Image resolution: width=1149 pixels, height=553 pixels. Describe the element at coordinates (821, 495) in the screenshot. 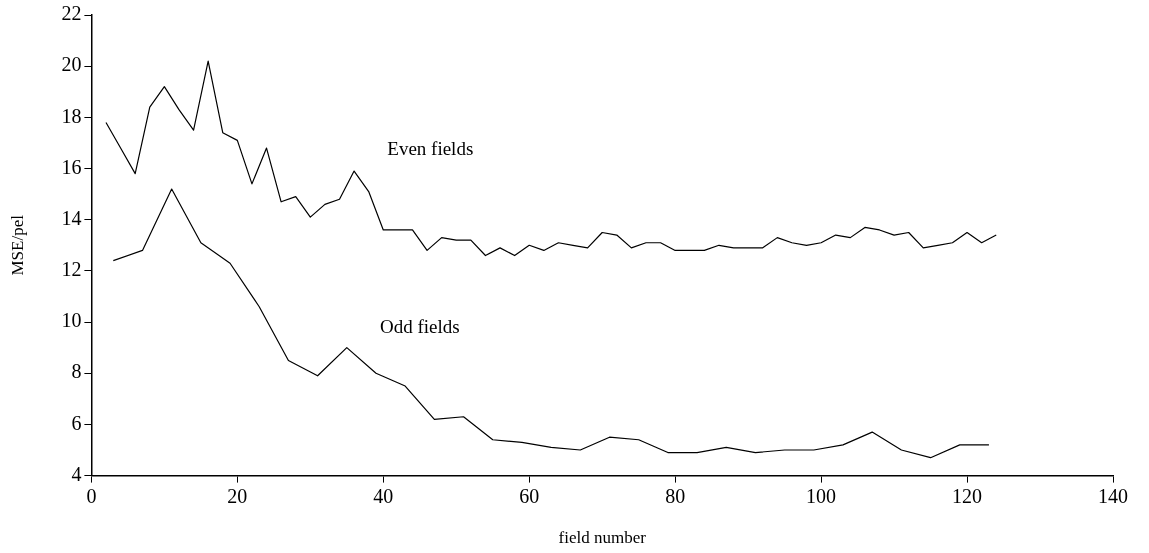

I see `x-tick-label: 100` at that location.